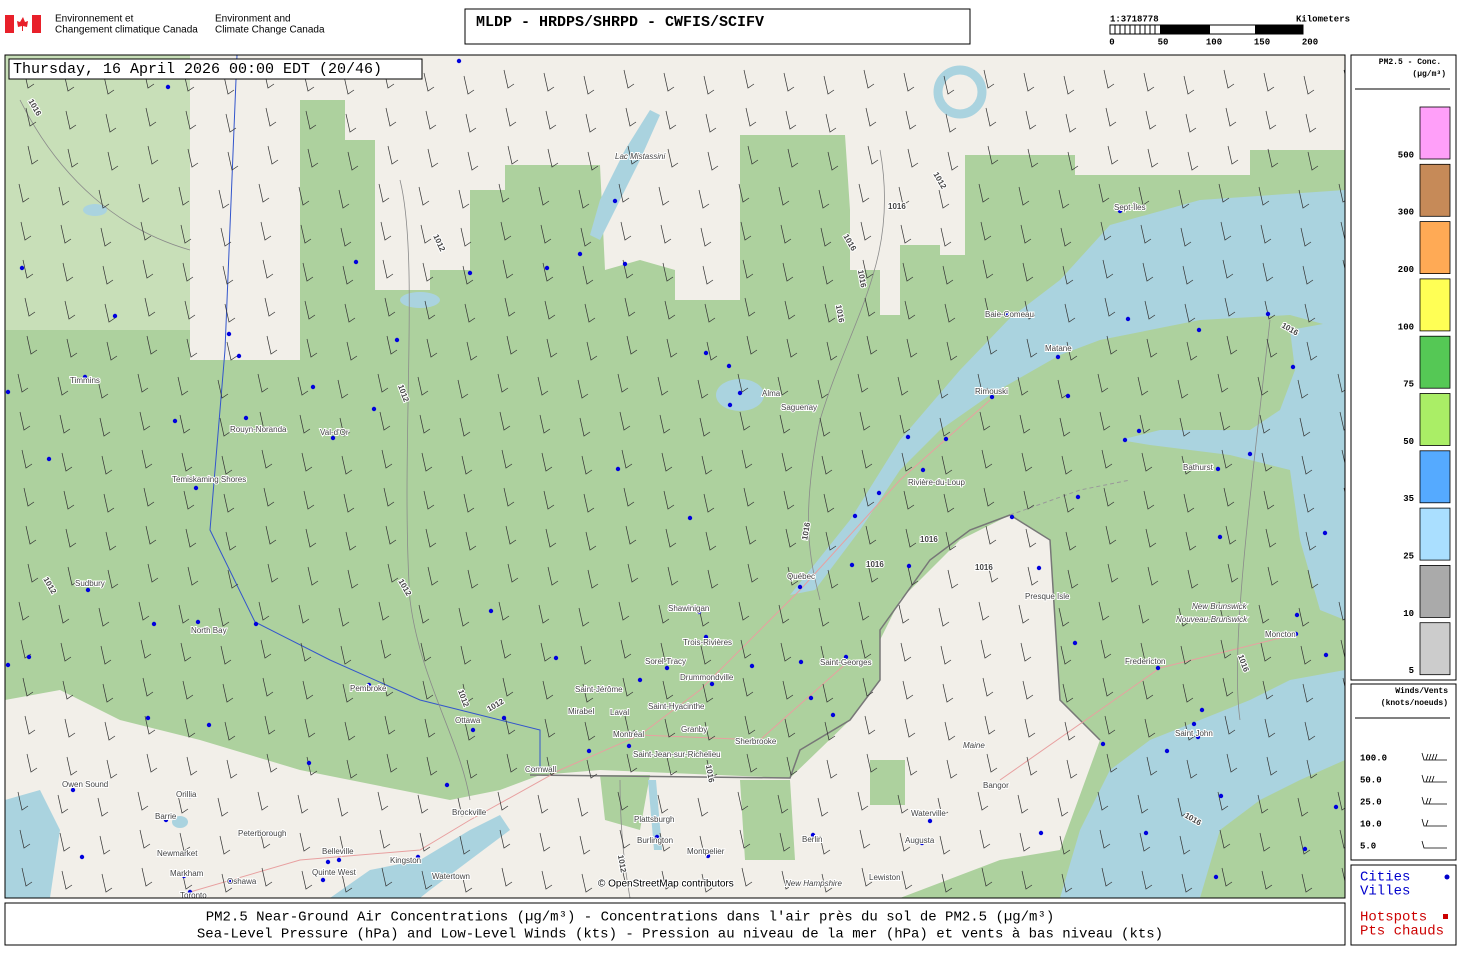 The height and width of the screenshot is (955, 1460). I want to click on scale-seg, so click(1185, 29).